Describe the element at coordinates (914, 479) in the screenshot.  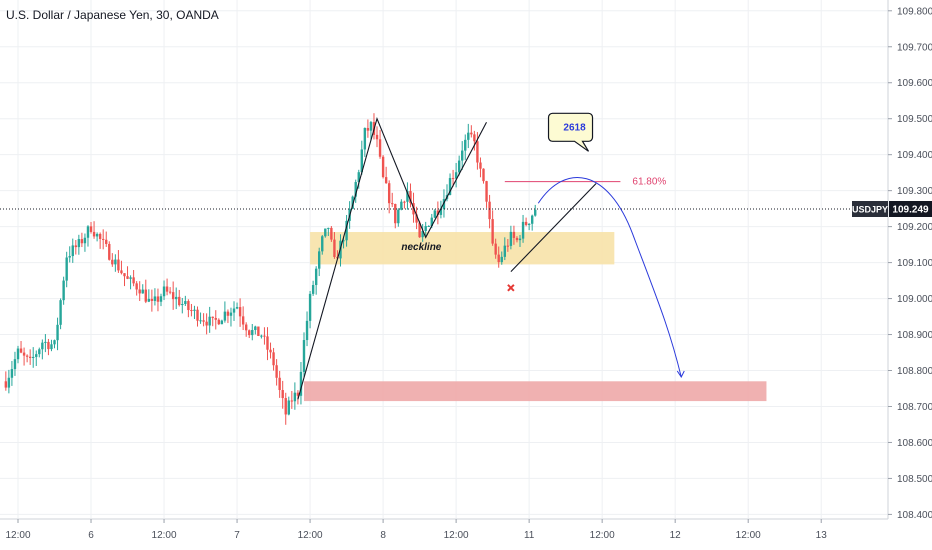
I see `y-tick-label: 108.500` at that location.